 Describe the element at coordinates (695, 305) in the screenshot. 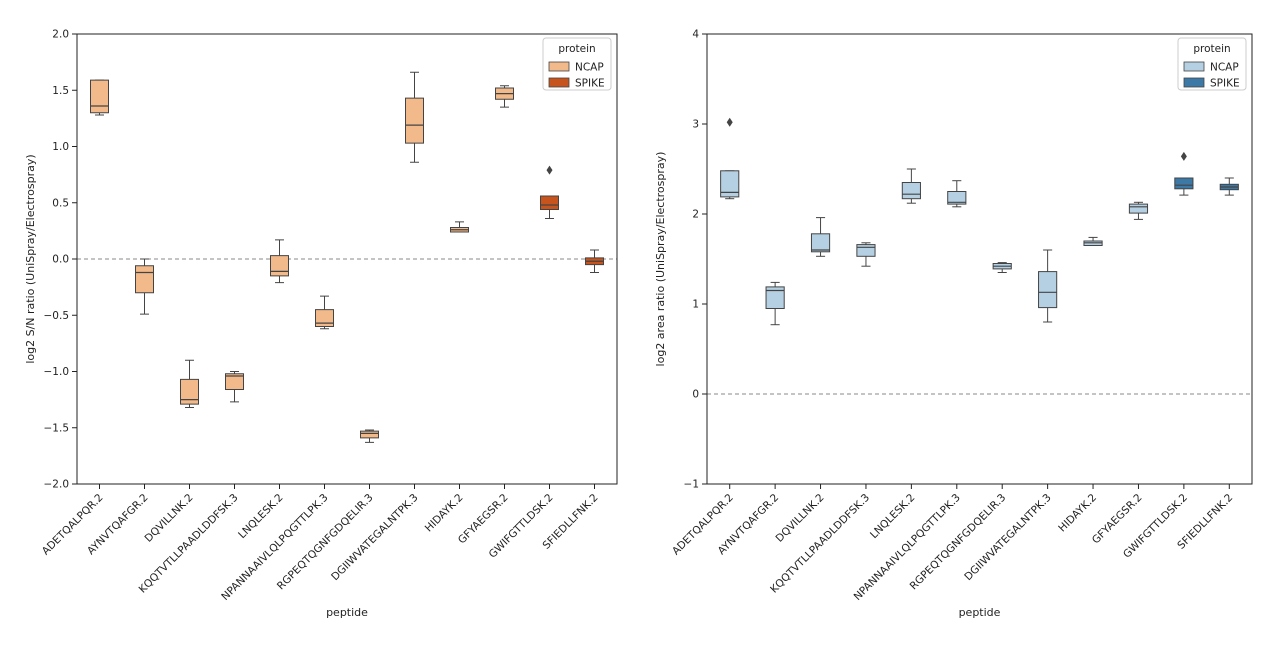

I see `y-tick-label: 1` at that location.